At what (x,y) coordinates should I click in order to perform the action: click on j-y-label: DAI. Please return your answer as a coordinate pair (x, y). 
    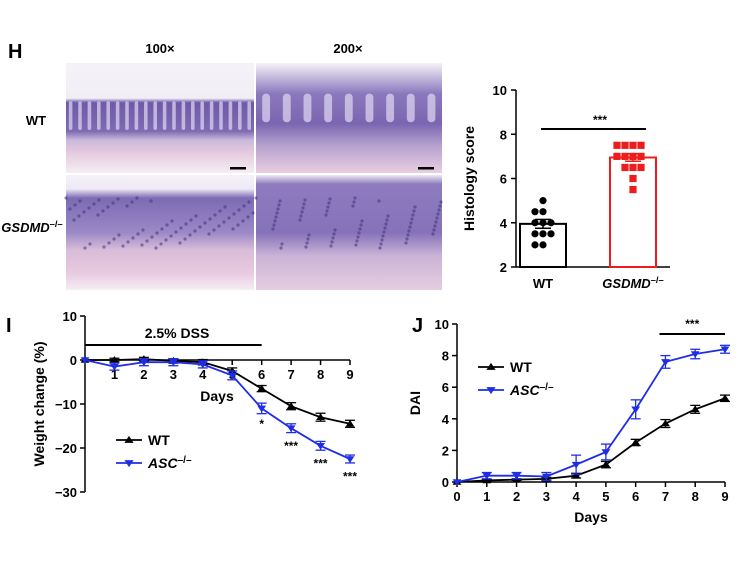
    Looking at the image, I should click on (415, 403).